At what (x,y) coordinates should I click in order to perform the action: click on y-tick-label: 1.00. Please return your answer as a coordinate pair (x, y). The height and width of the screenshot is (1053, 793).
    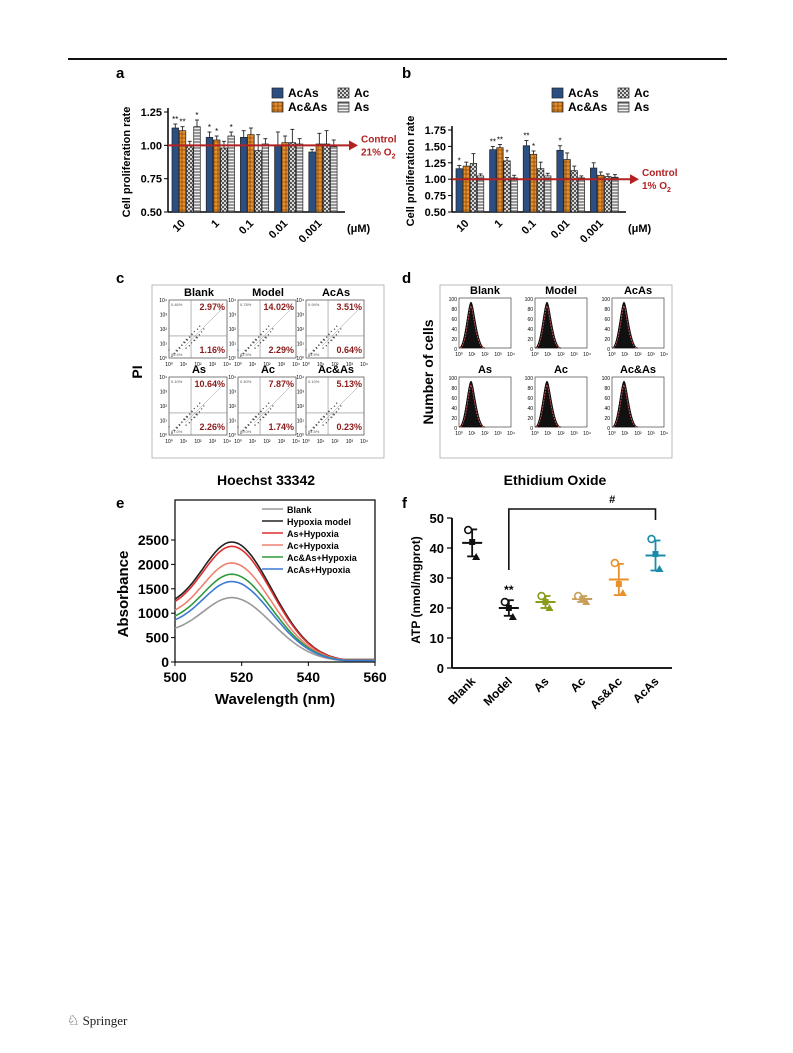
    Looking at the image, I should click on (151, 146).